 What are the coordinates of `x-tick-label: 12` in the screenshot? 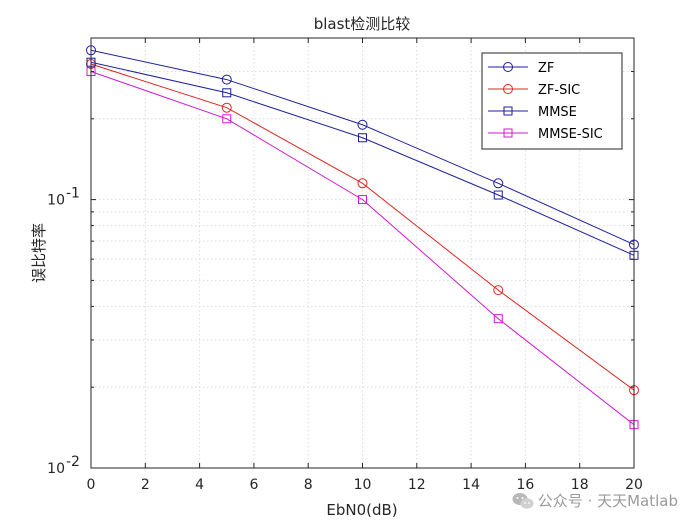 It's located at (417, 485).